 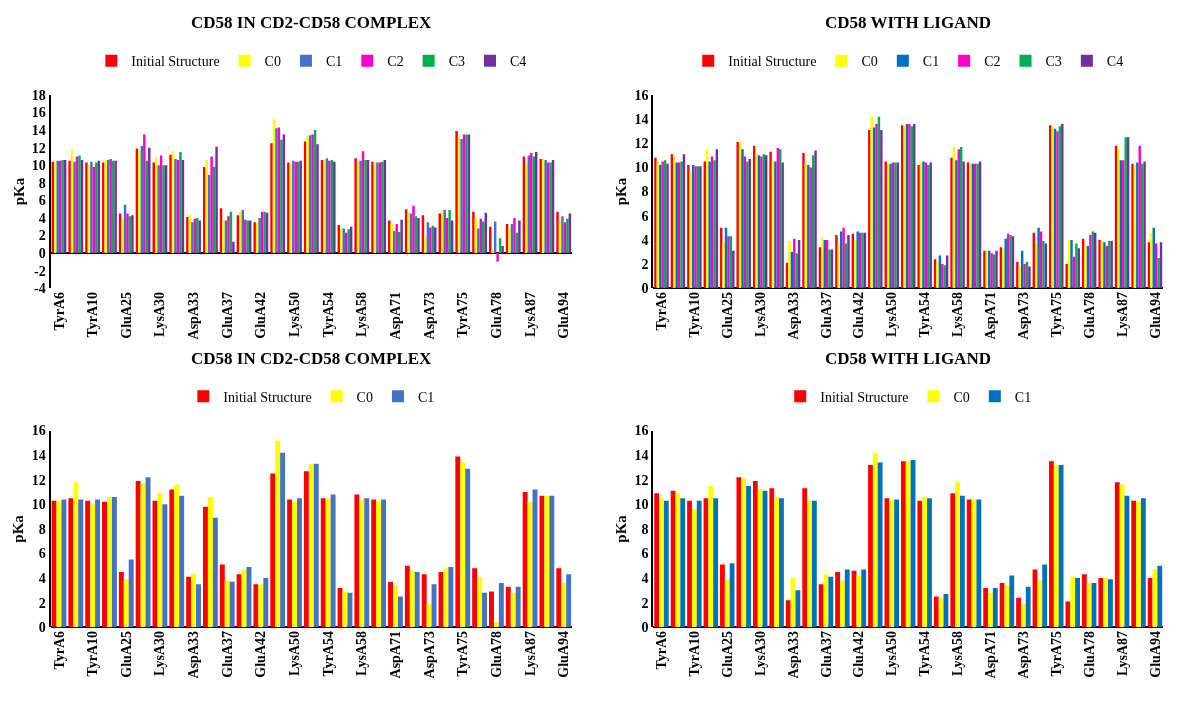 I want to click on y-tick-label: 18, so click(x=38, y=95).